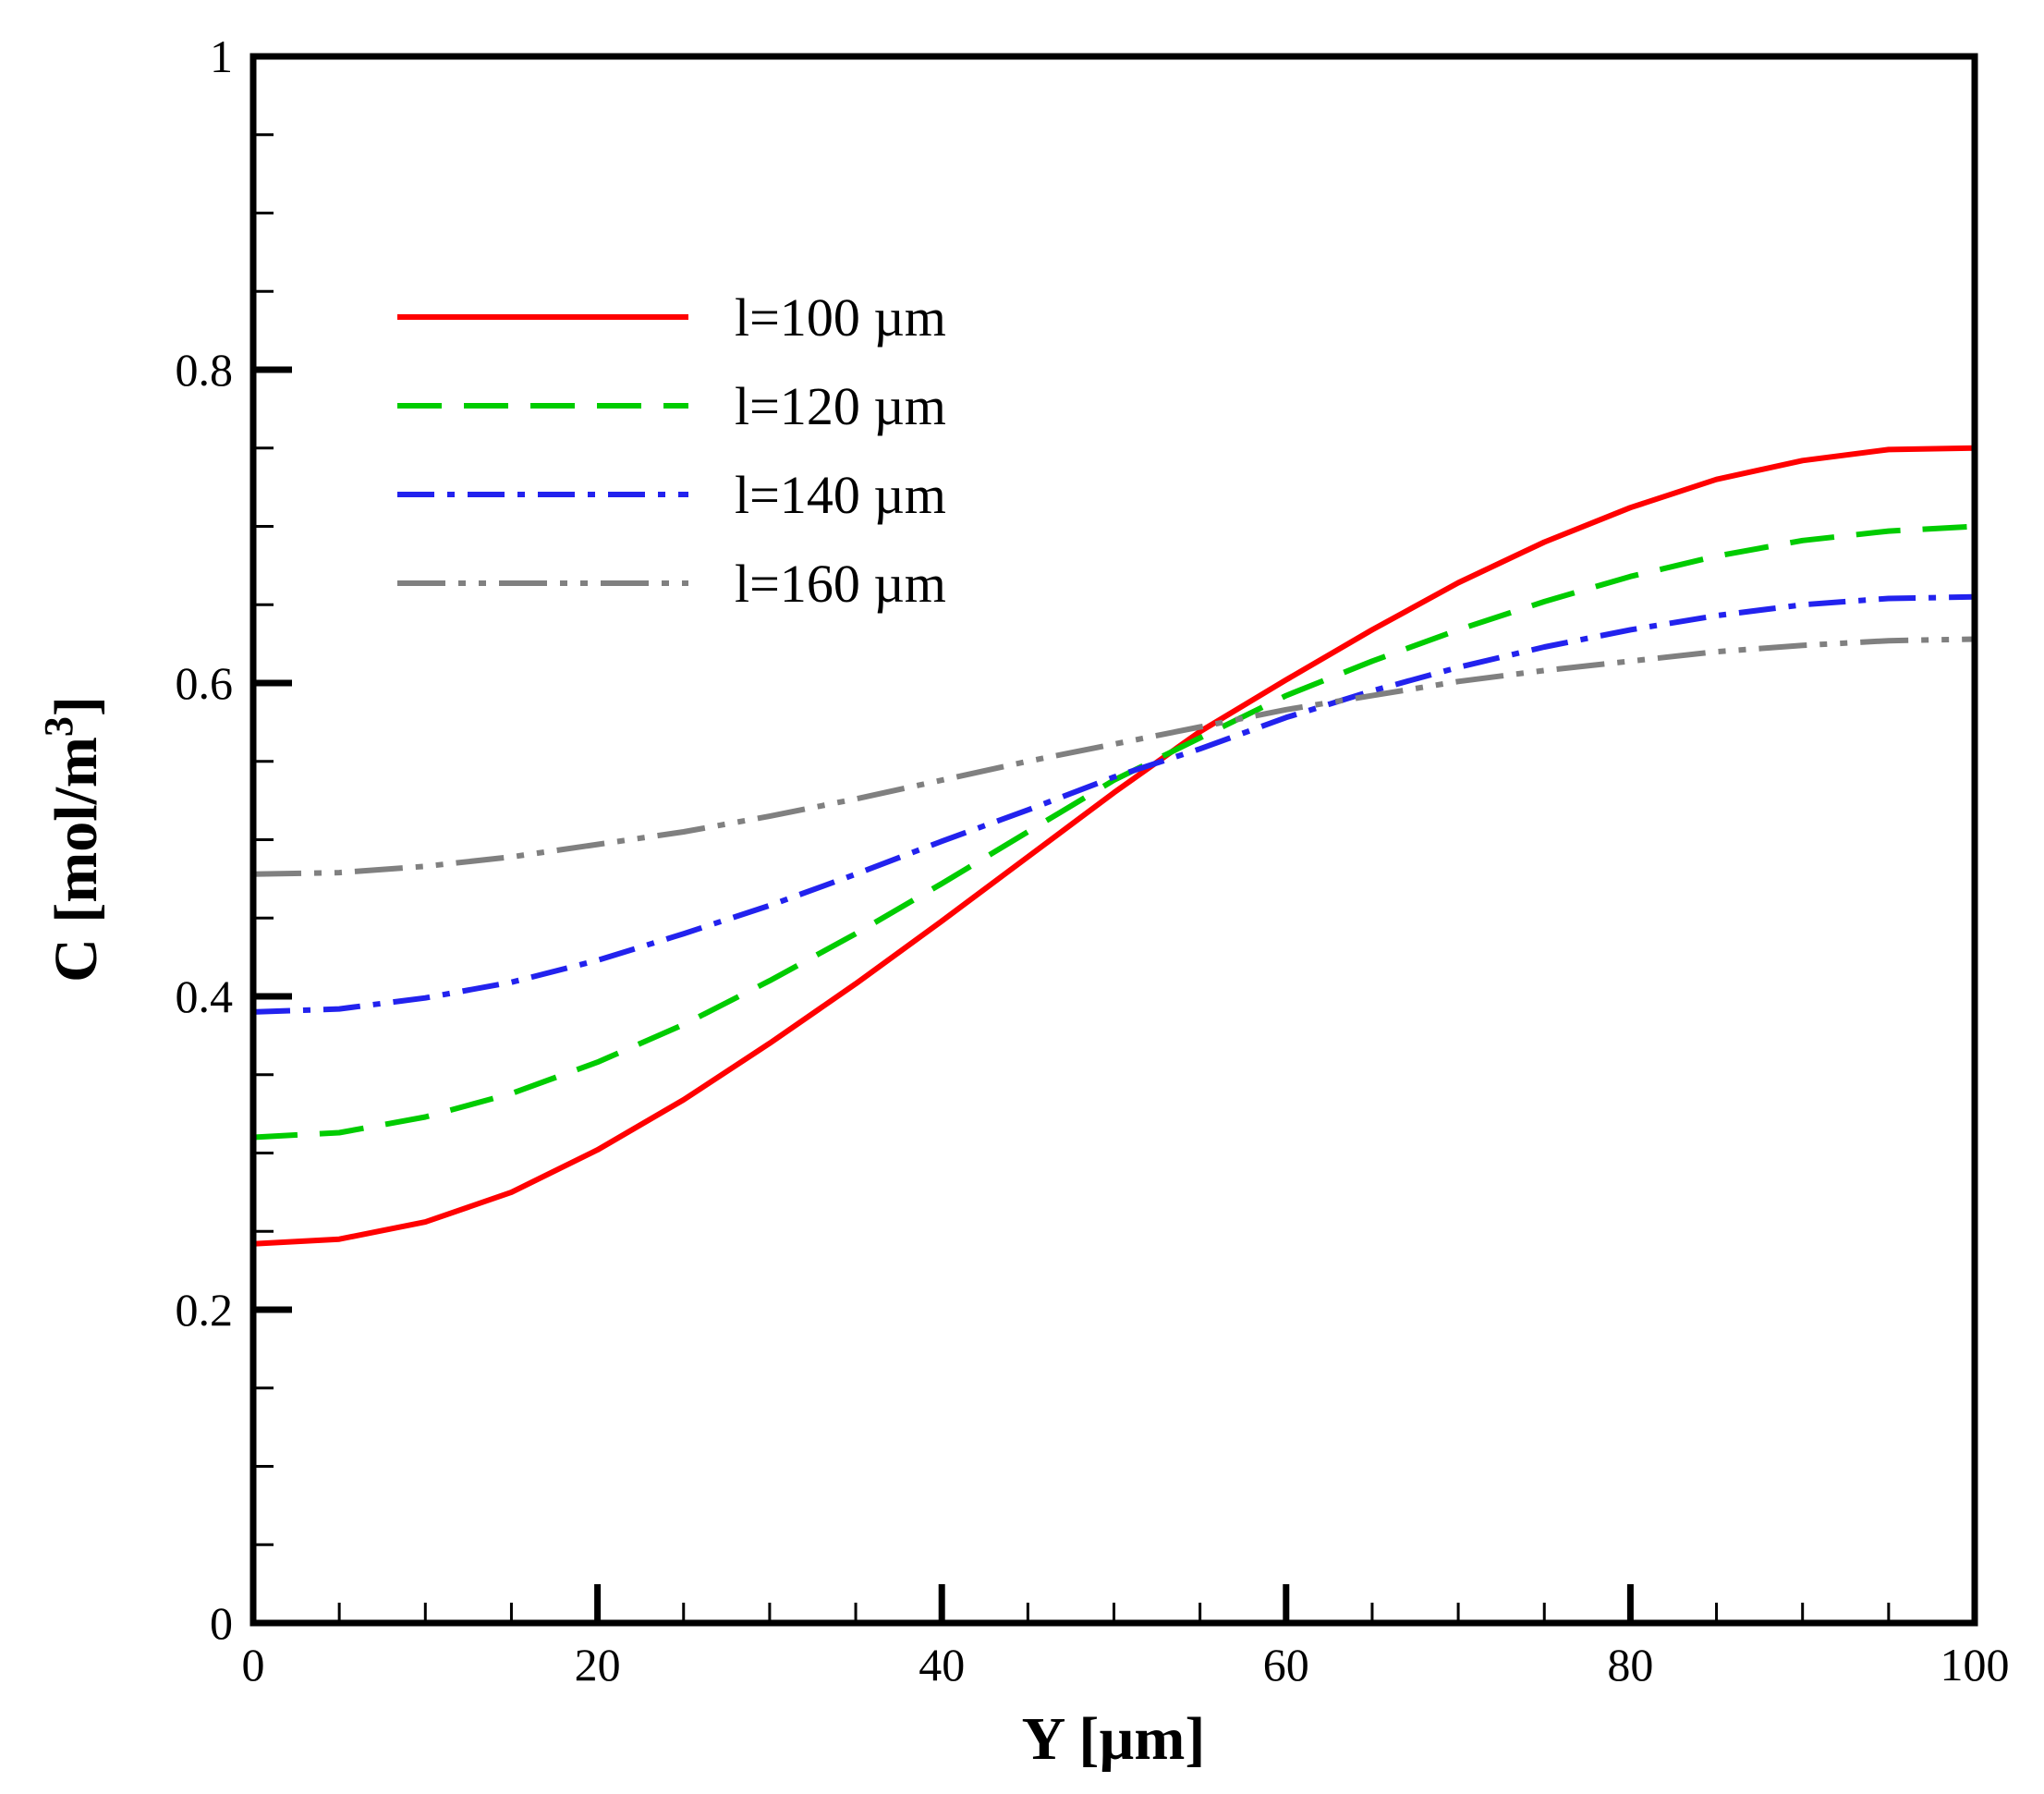 The height and width of the screenshot is (1794, 2044). Describe the element at coordinates (205, 370) in the screenshot. I see `y-tick-label: 0.8` at that location.